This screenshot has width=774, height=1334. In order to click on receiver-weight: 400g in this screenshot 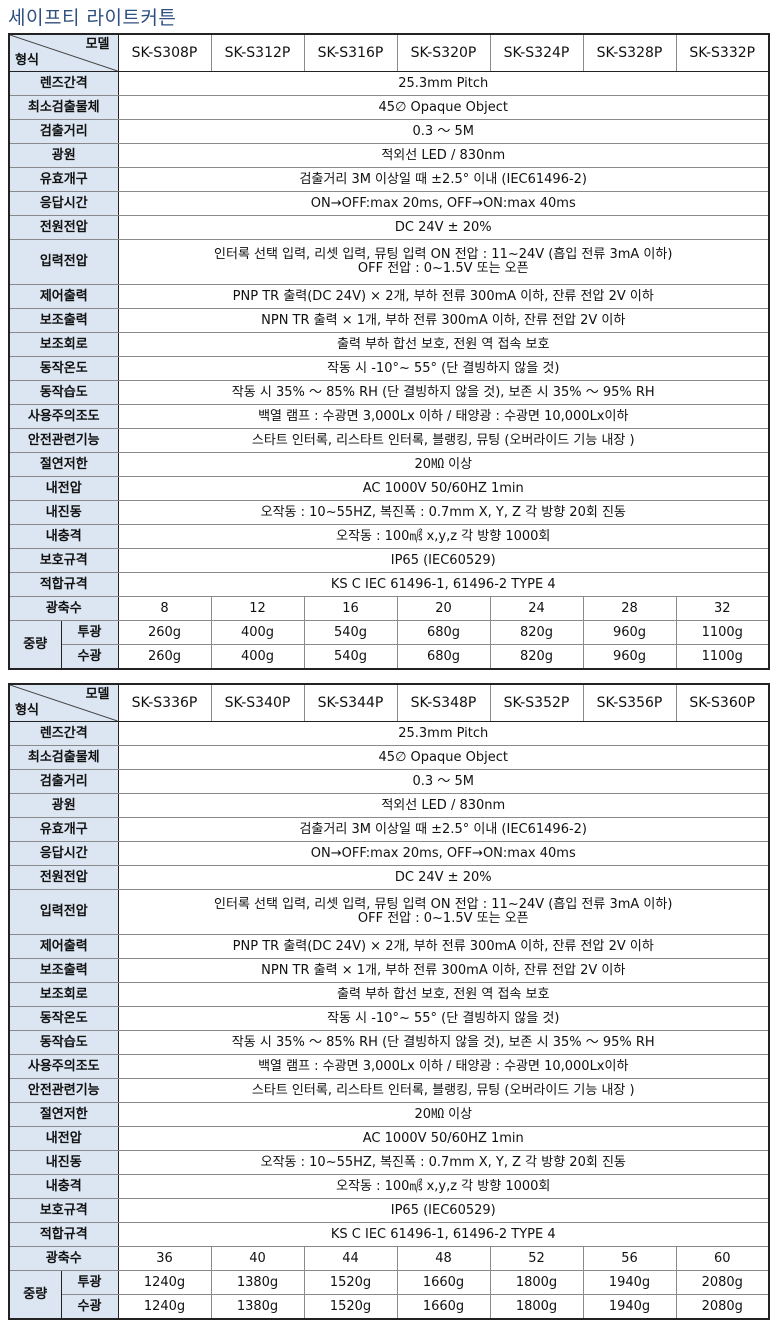, I will do `click(257, 657)`.